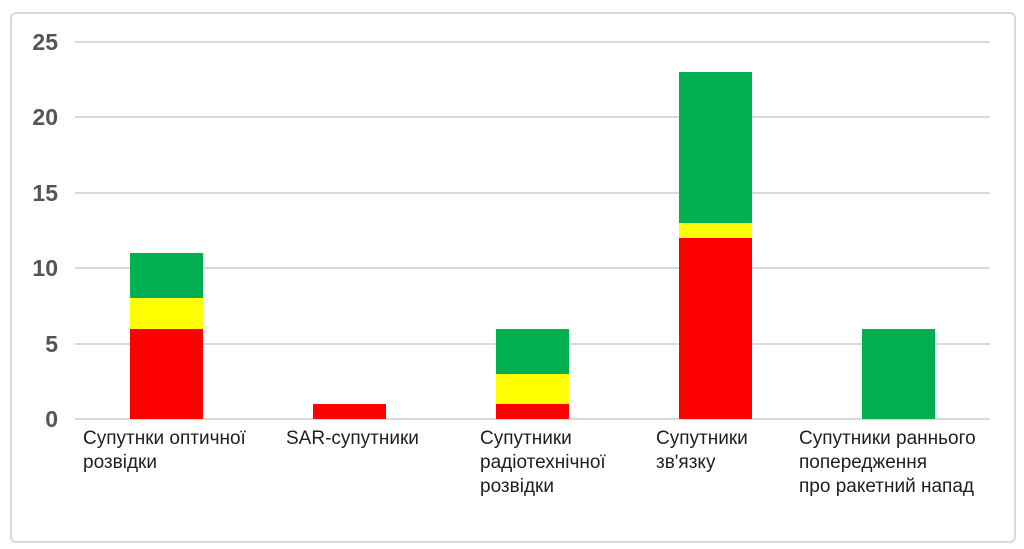  I want to click on category-label-3-line-1: зв'язку, so click(686, 462).